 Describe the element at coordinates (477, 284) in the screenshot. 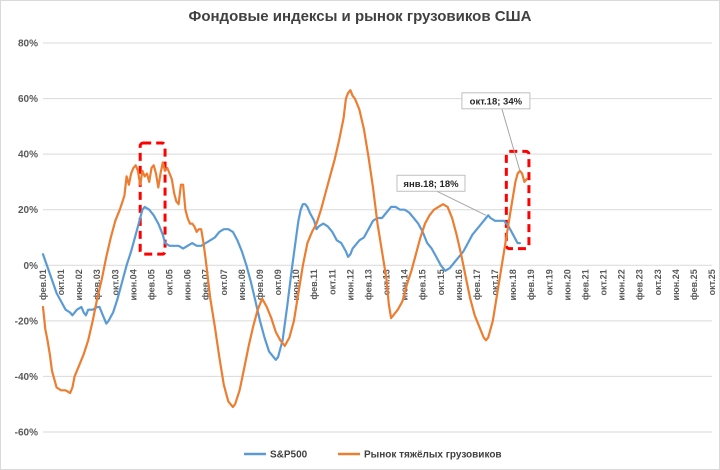

I see `x-tick-label: фев.17` at that location.